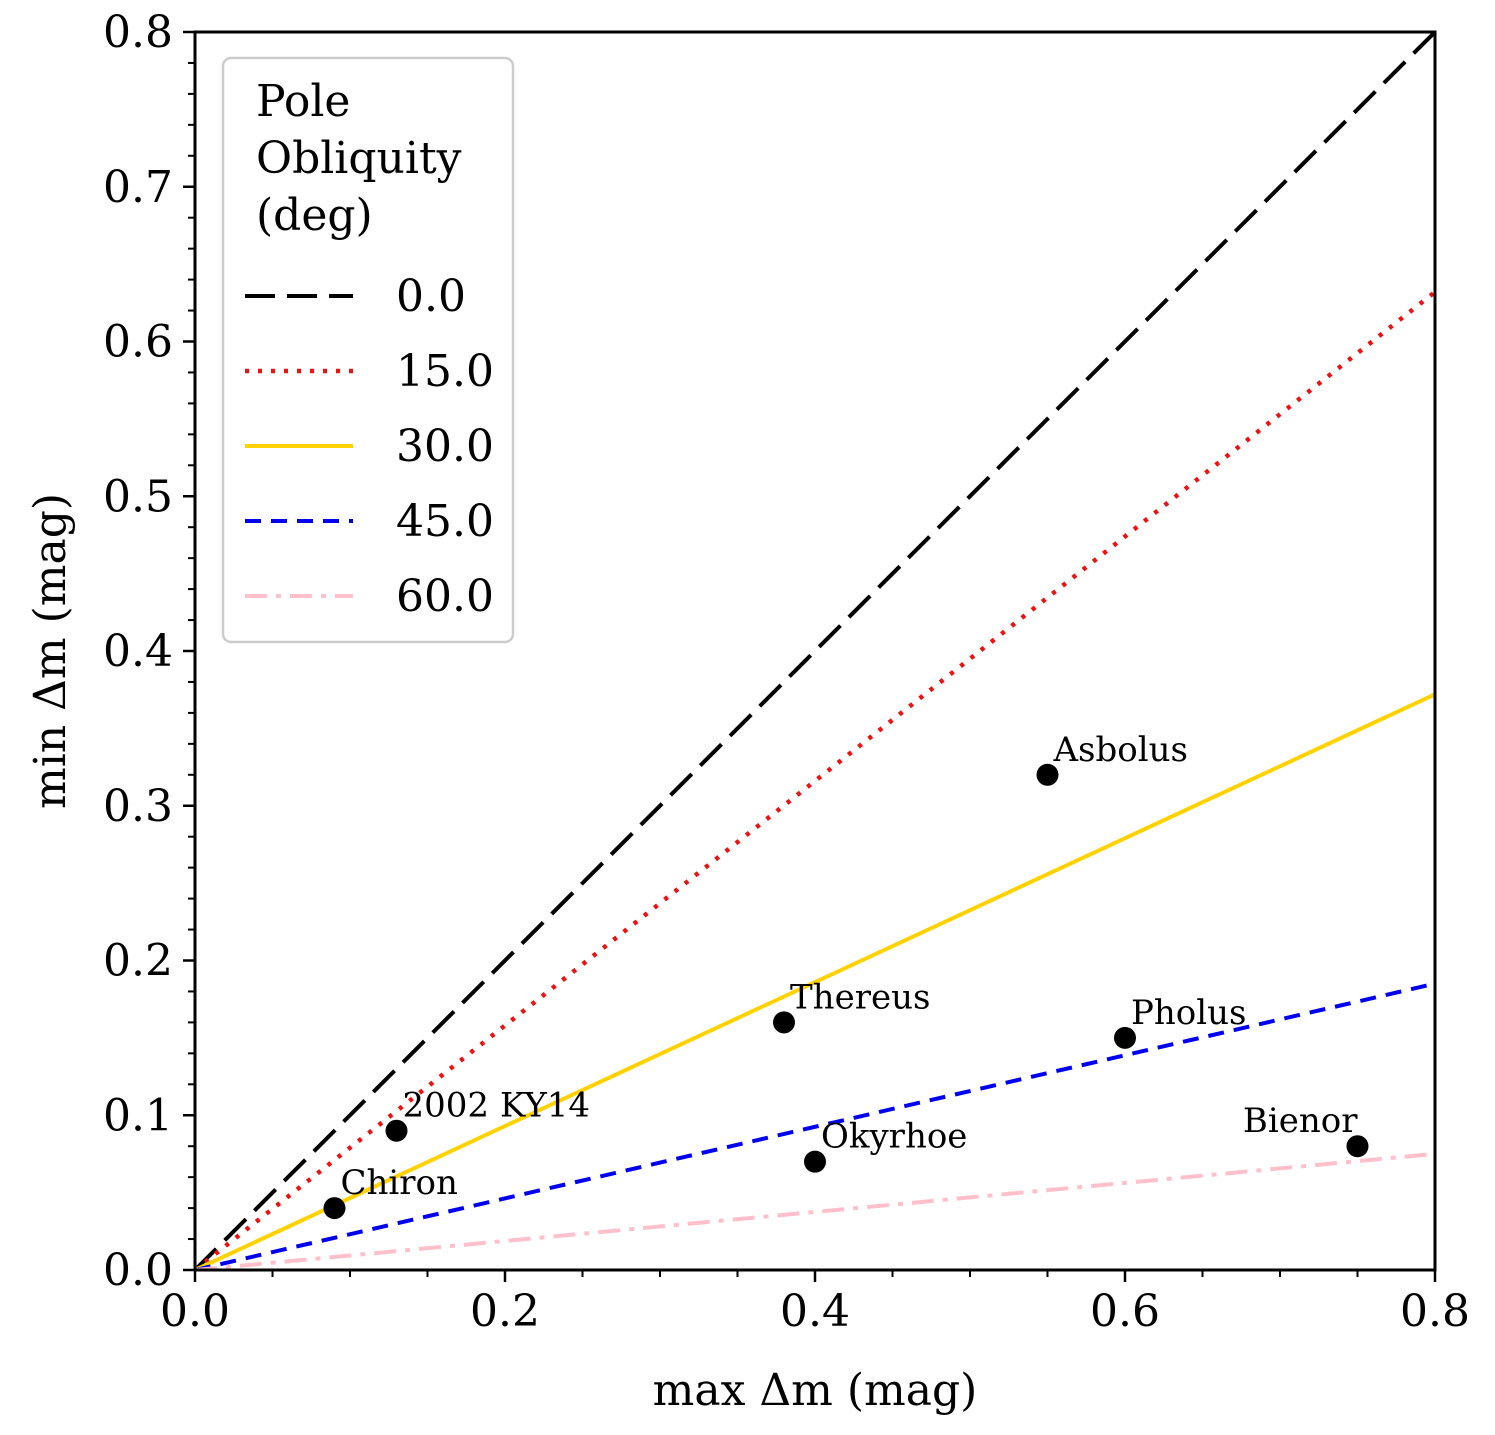  Describe the element at coordinates (445, 371) in the screenshot. I see `legend-entry-15-0: 15.0` at that location.